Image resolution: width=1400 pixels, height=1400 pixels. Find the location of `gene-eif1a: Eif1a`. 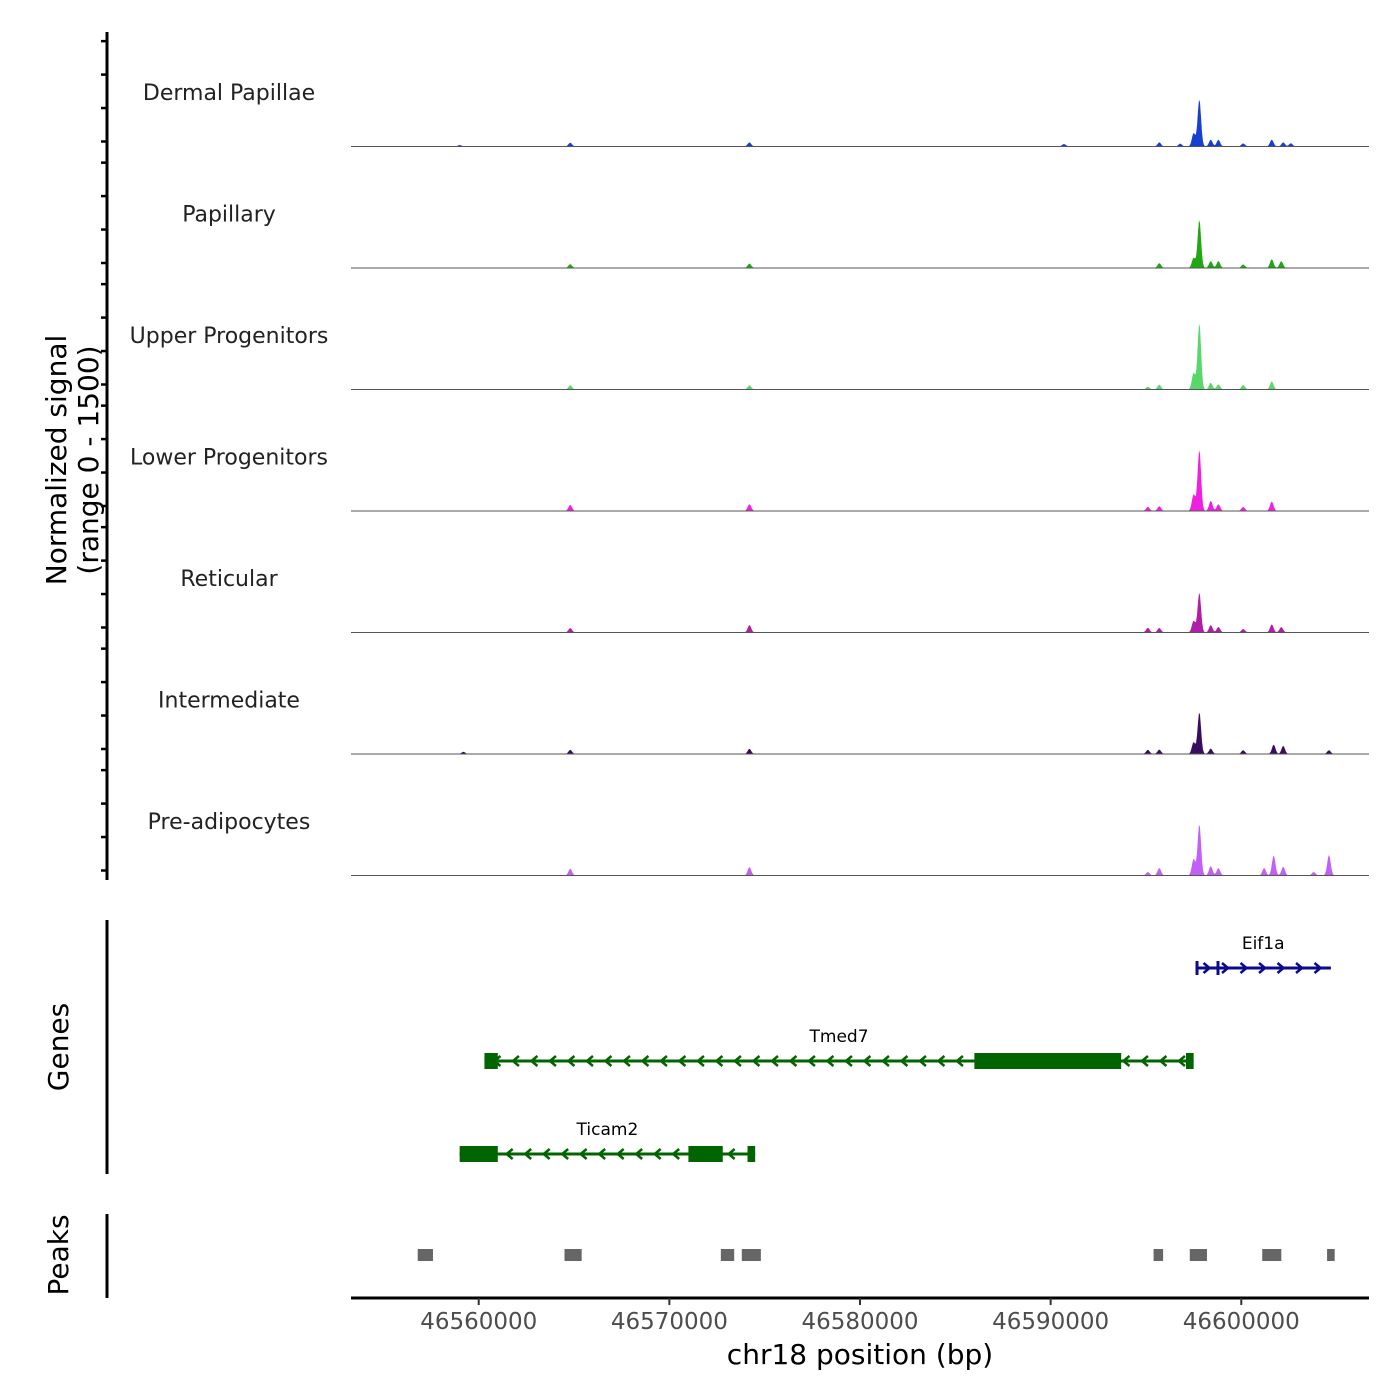

gene-eif1a: Eif1a is located at coordinates (1263, 954).